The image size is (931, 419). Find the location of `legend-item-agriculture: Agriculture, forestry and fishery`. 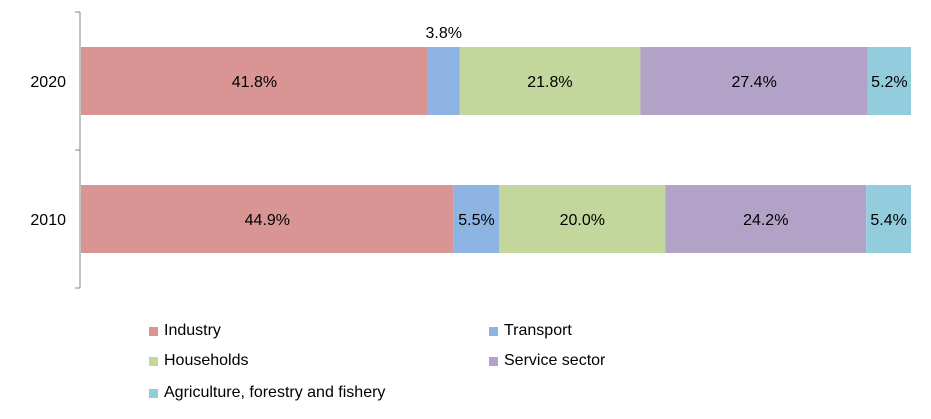

legend-item-agriculture: Agriculture, forestry and fishery is located at coordinates (267, 393).